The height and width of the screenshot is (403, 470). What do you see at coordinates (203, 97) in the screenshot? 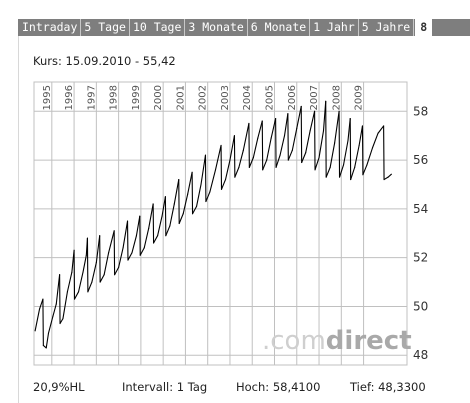
I see `x-tick-label: 2002` at bounding box center [203, 97].